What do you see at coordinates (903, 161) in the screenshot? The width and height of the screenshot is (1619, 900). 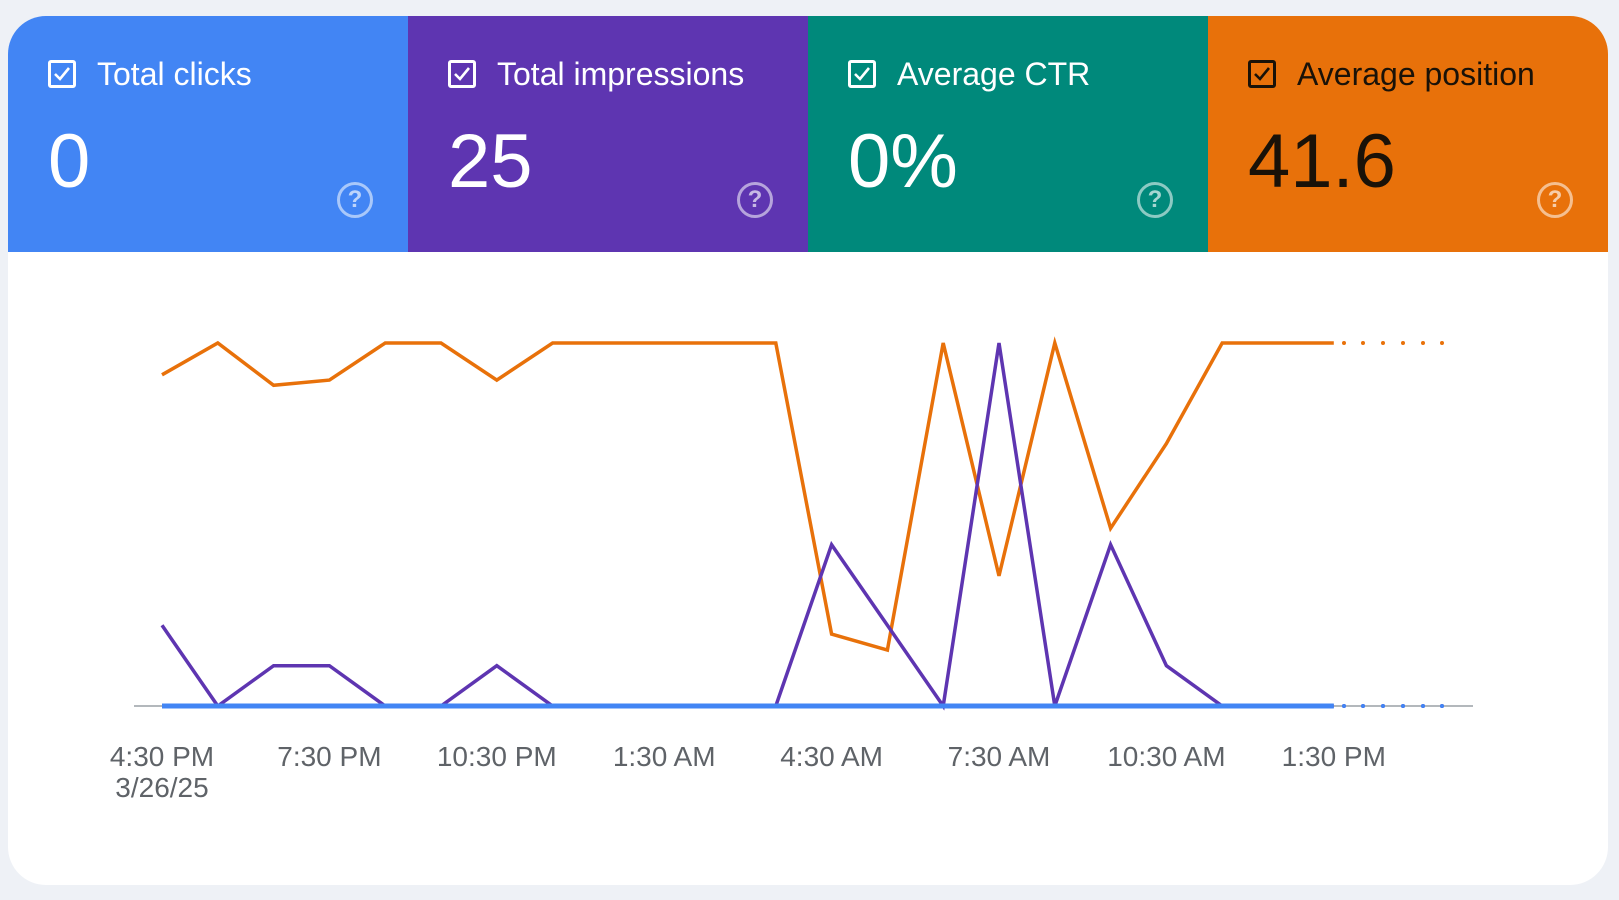 I see `metric-value: 0%` at bounding box center [903, 161].